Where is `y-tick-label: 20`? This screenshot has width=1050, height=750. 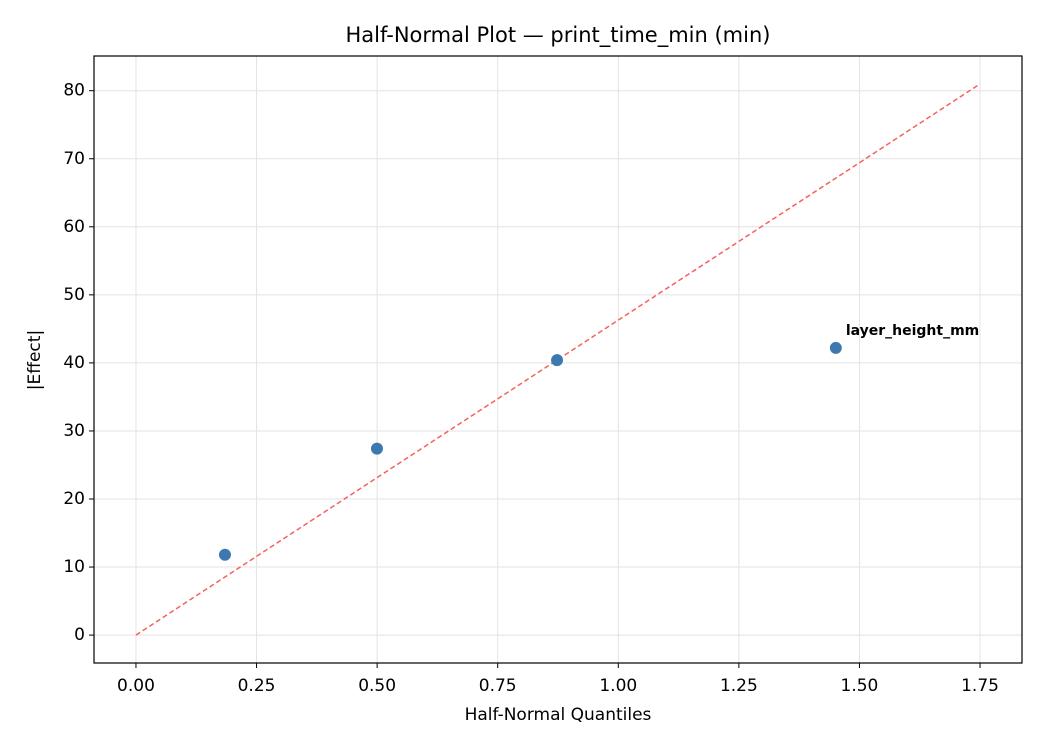
y-tick-label: 20 is located at coordinates (74, 499).